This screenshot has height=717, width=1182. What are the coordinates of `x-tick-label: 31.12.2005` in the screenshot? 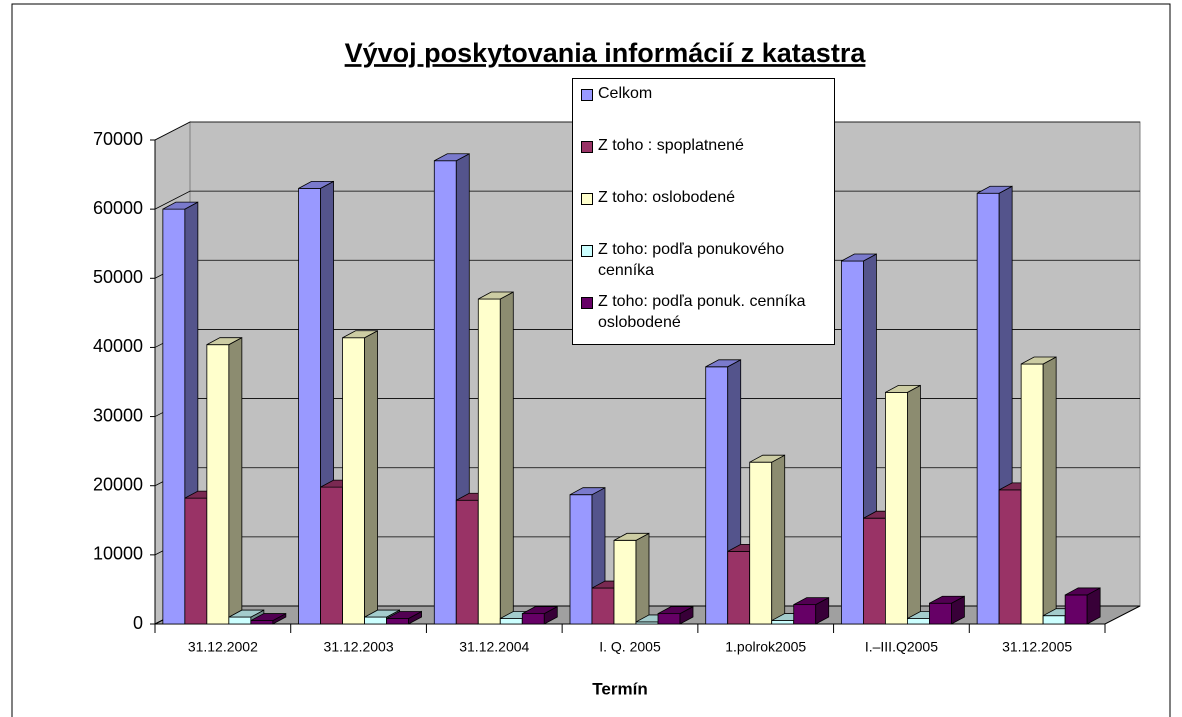 It's located at (1037, 647).